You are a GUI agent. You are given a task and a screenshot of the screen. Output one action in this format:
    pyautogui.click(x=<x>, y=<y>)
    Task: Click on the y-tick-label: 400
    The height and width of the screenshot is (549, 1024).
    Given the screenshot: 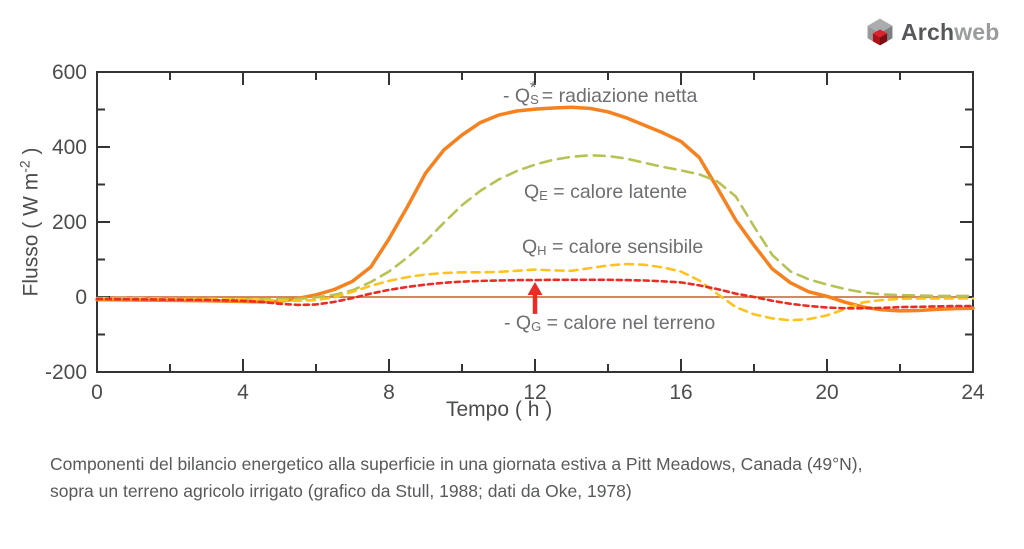 What is the action you would take?
    pyautogui.click(x=69, y=147)
    